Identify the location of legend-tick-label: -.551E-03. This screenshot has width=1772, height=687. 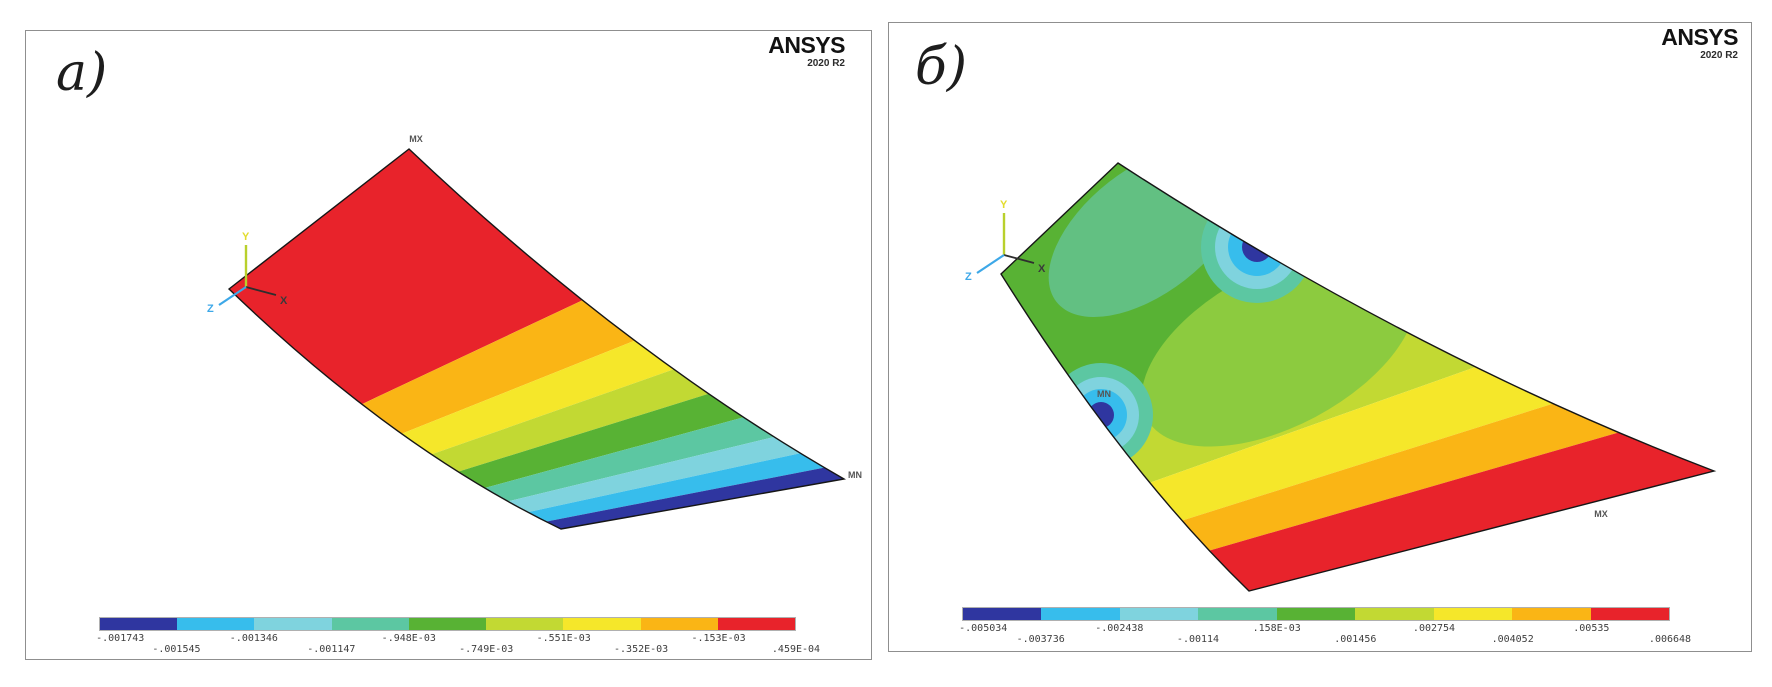
(563, 638).